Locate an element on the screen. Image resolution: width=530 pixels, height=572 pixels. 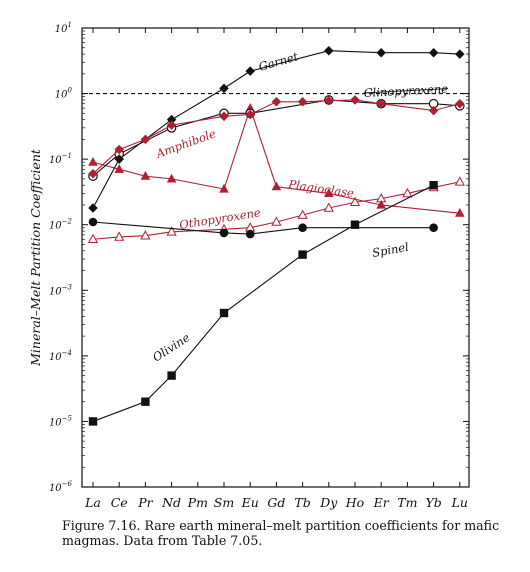
y-tick-label: 10⁻¹ is located at coordinates (60, 159).